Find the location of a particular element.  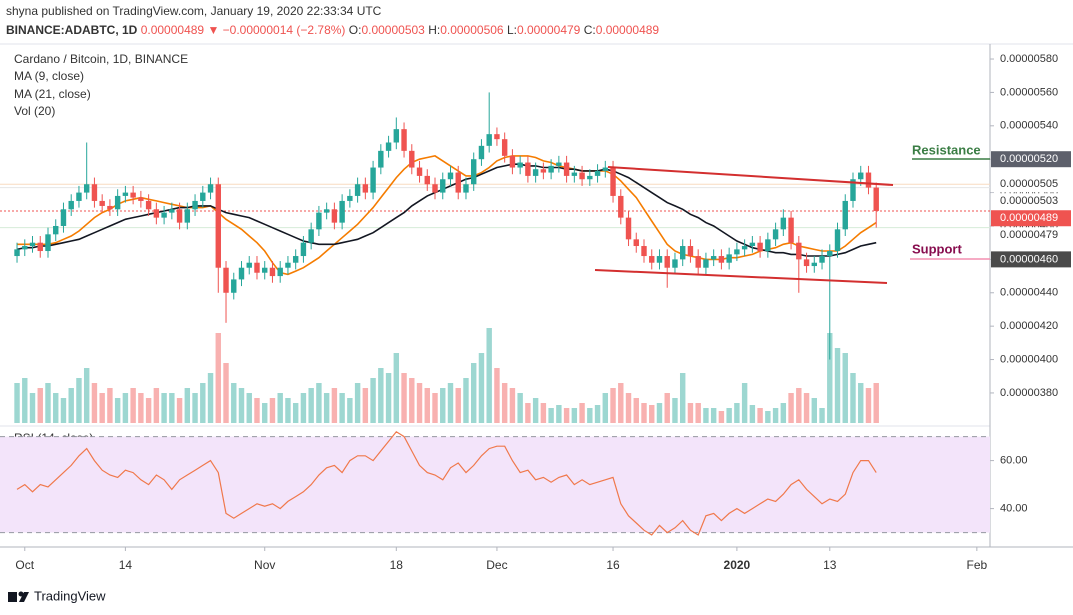

logo-mark is located at coordinates (24, 597).